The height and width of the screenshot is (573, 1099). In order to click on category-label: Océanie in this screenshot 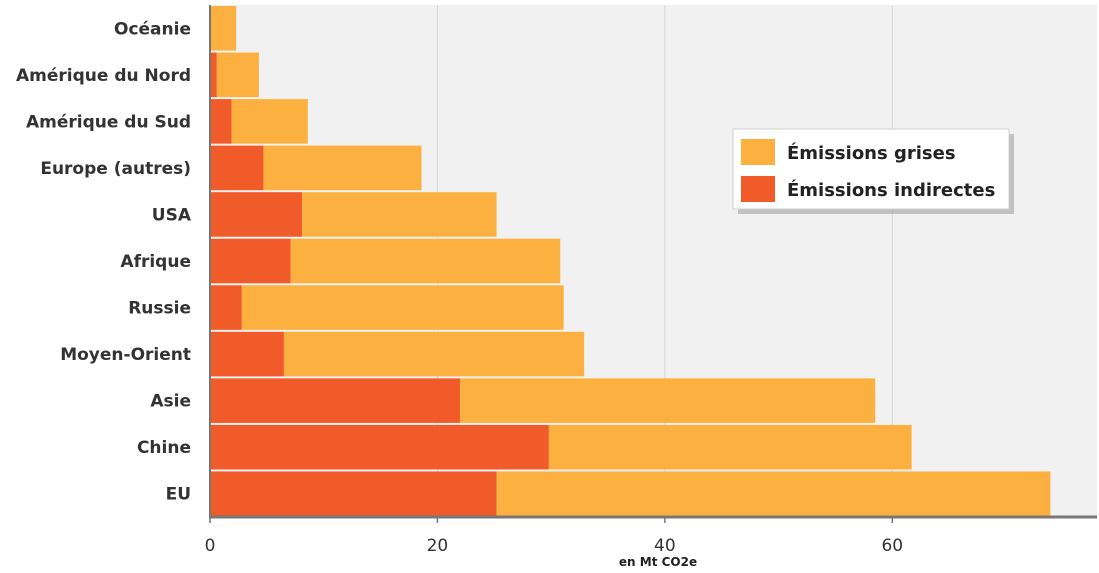, I will do `click(152, 29)`.